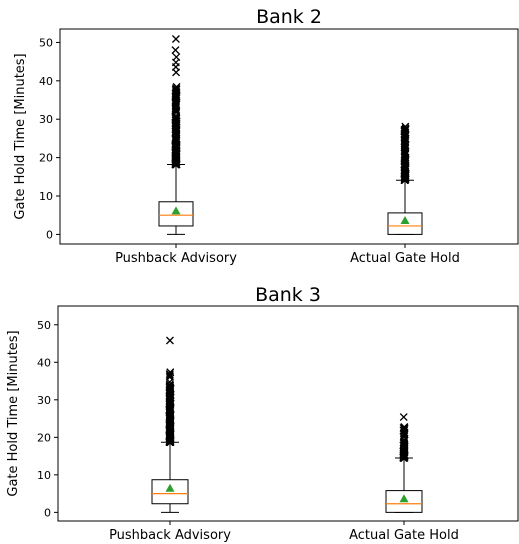 The height and width of the screenshot is (544, 519). Describe the element at coordinates (289, 17) in the screenshot. I see `chart-title: Bank 2` at that location.